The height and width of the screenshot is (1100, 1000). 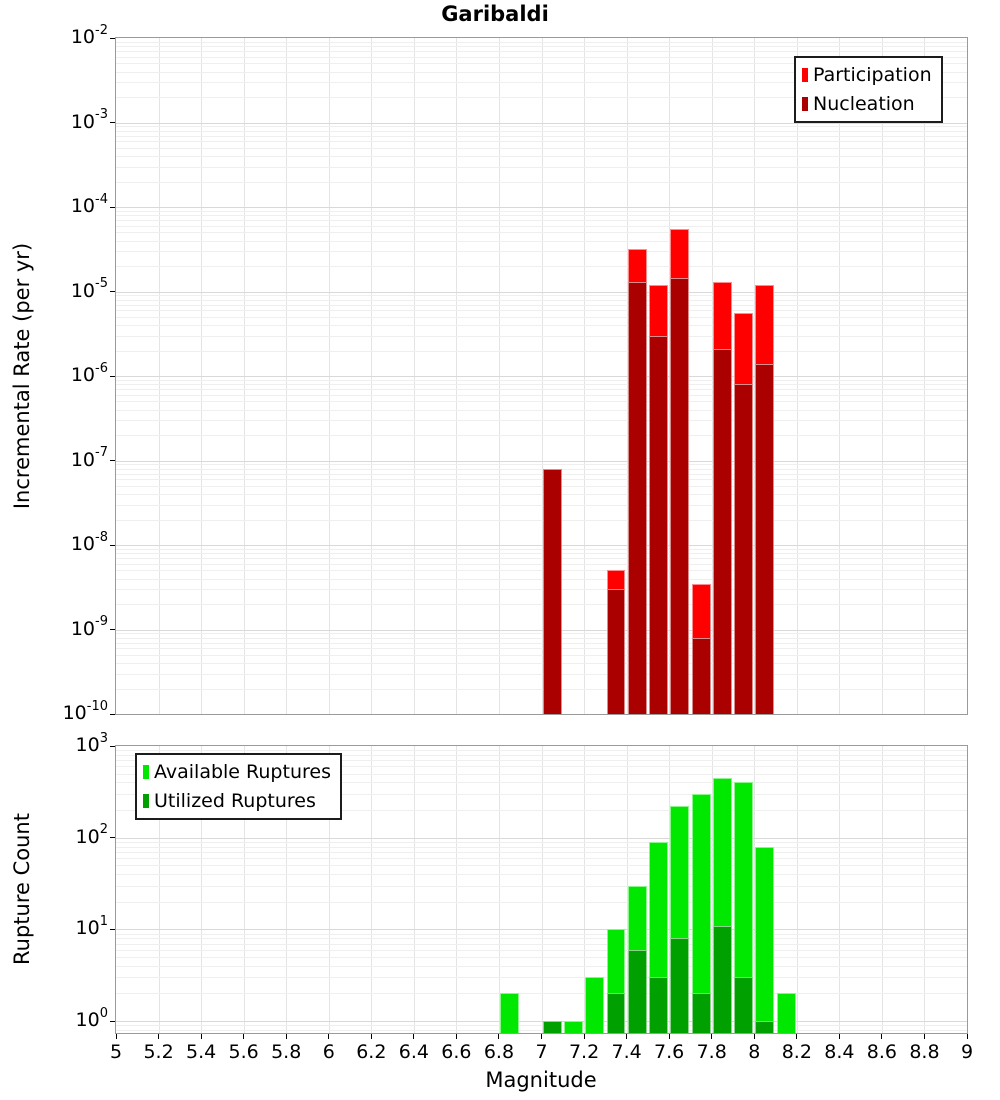 I want to click on participation-legend-label: Participation, so click(x=872, y=75).